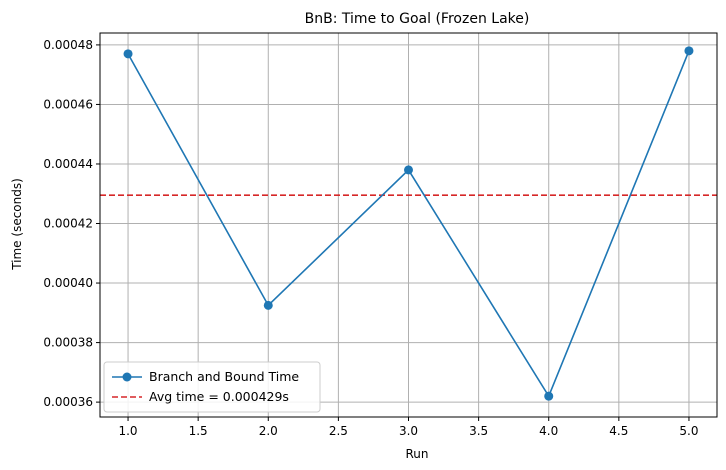 This screenshot has height=470, width=726. I want to click on legend-average-label: Avg time = 0.000429s, so click(219, 396).